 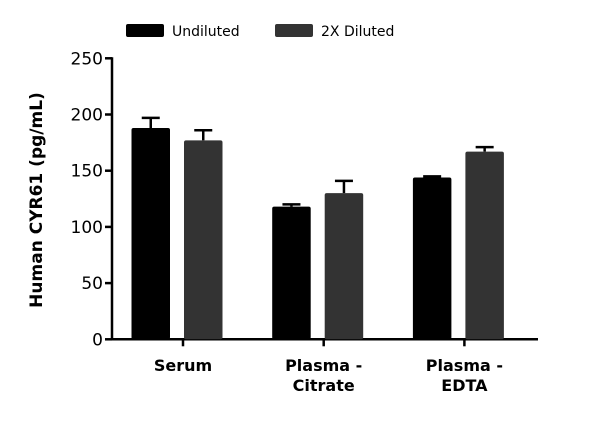 I want to click on legend: Undiluted 2X Diluted, so click(x=260, y=32).